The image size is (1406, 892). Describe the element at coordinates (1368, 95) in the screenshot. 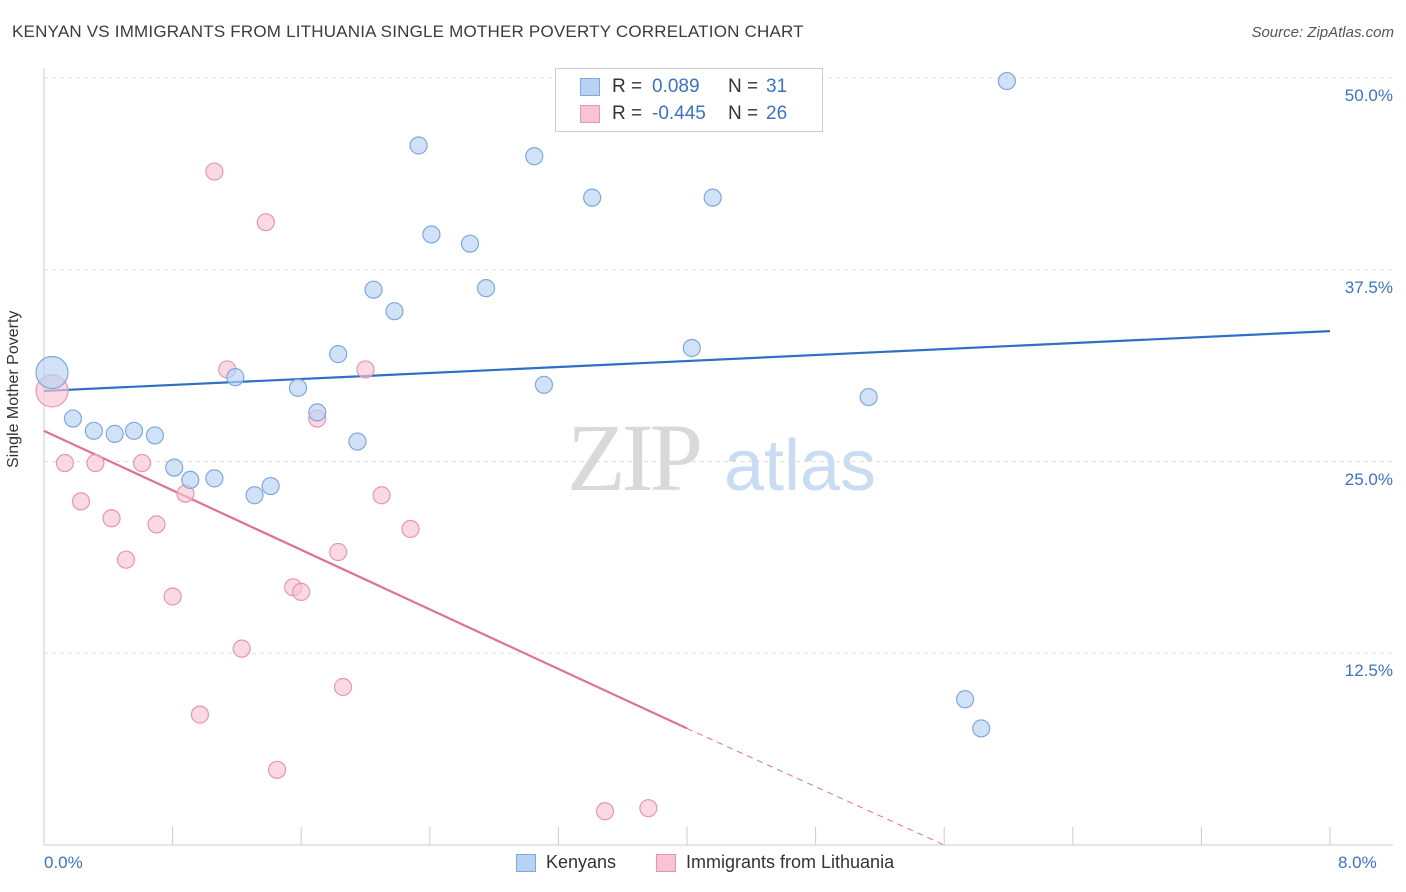

I see `y-tick-label: 50.0%` at that location.